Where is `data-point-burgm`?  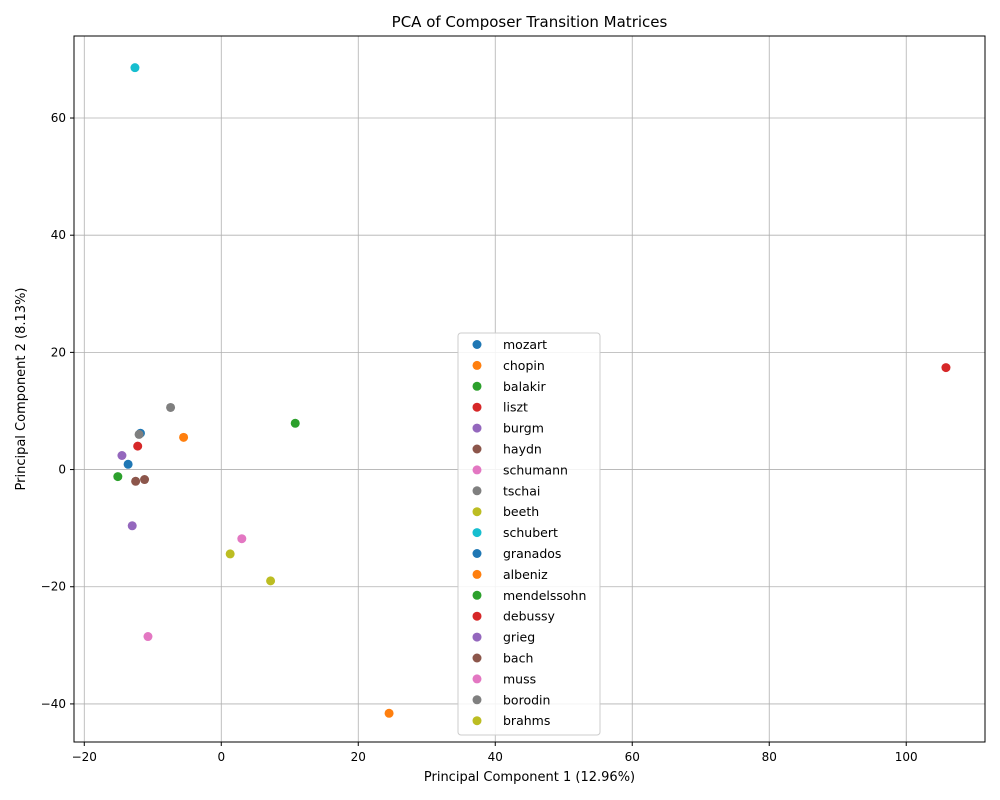
data-point-burgm is located at coordinates (122, 455).